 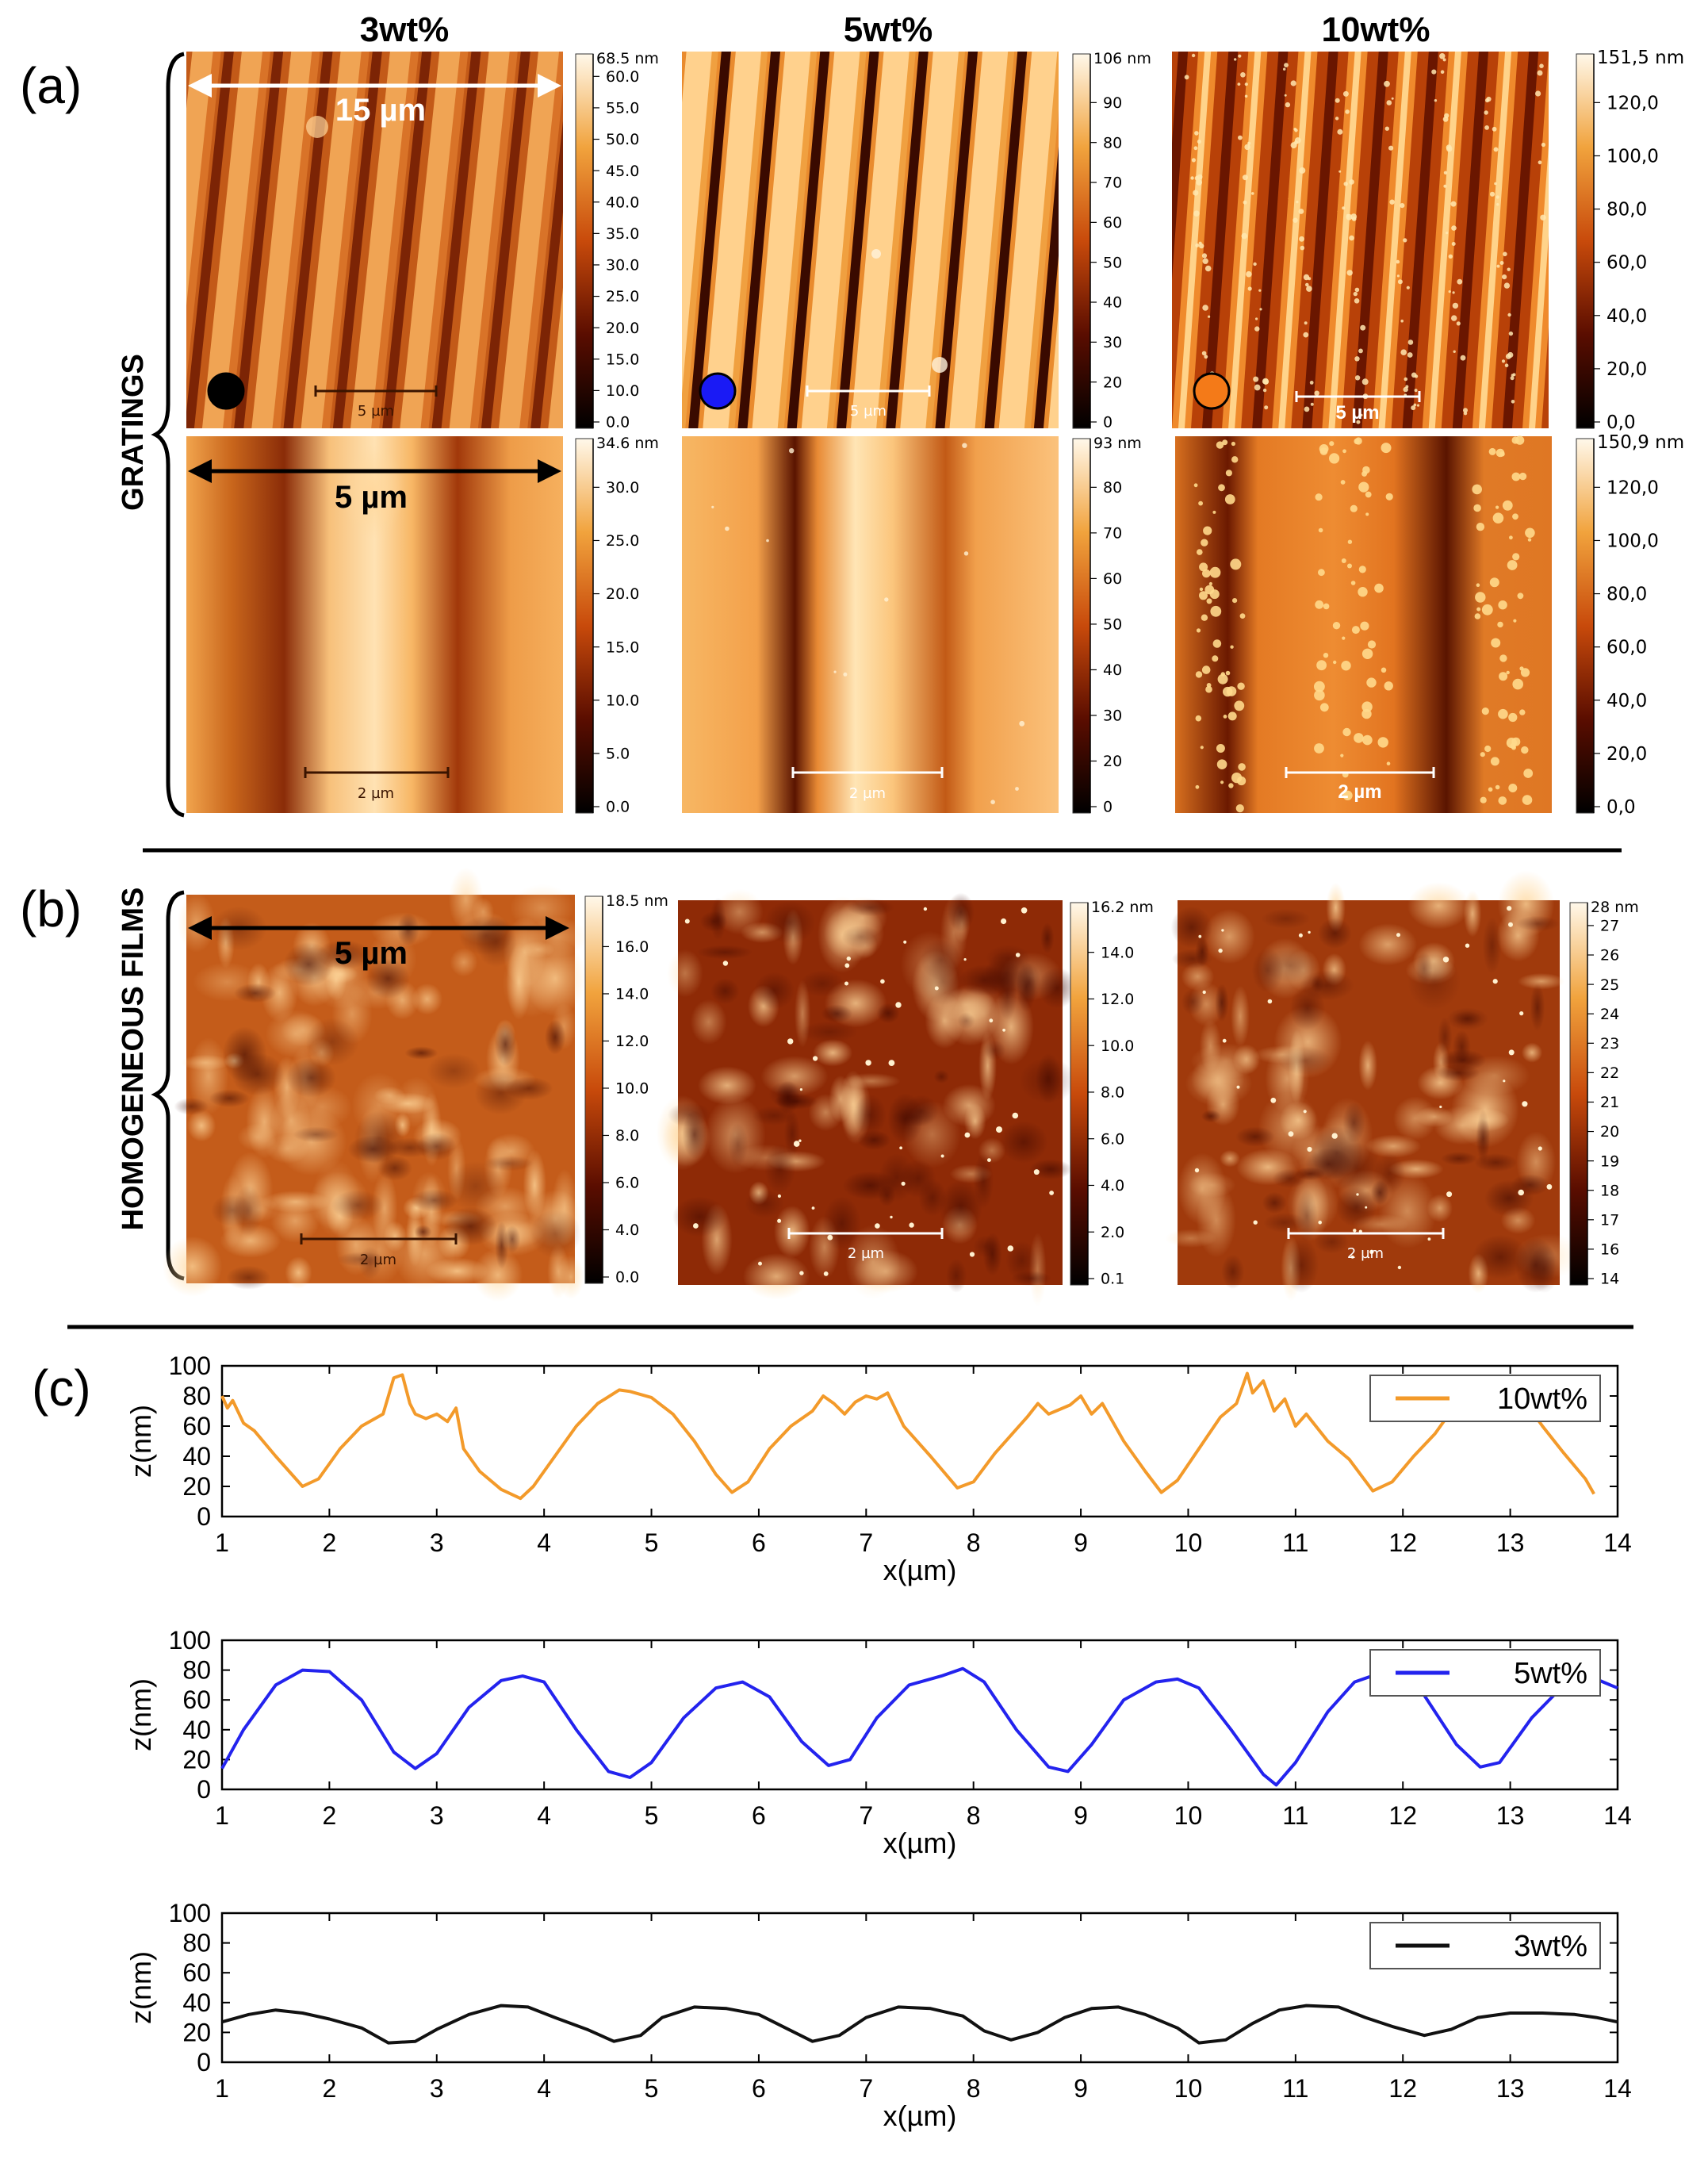 What do you see at coordinates (617, 625) in the screenshot?
I see `colorbar-g5_3: 34.6 nm 30.0 25.0 20.0 15.0 10.0 5.0 0.0` at bounding box center [617, 625].